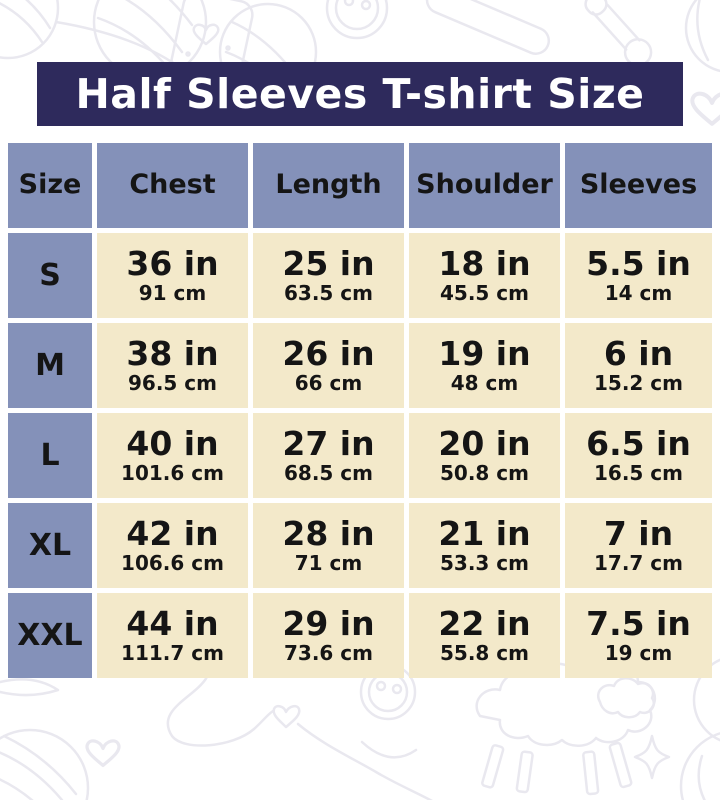  I want to click on value-inches: 25 in, so click(328, 263).